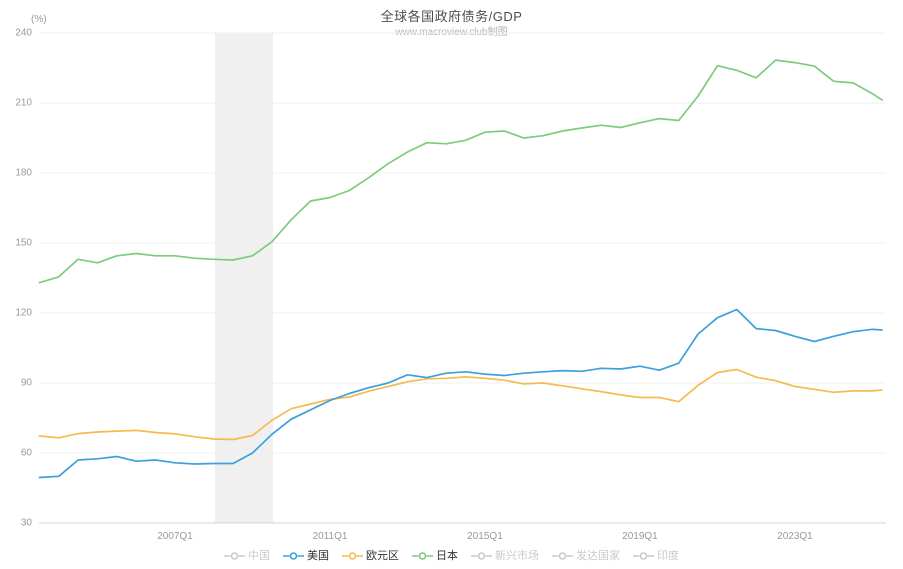 Image resolution: width=903 pixels, height=569 pixels. What do you see at coordinates (795, 536) in the screenshot?
I see `x-tick-label: 2023Q1` at bounding box center [795, 536].